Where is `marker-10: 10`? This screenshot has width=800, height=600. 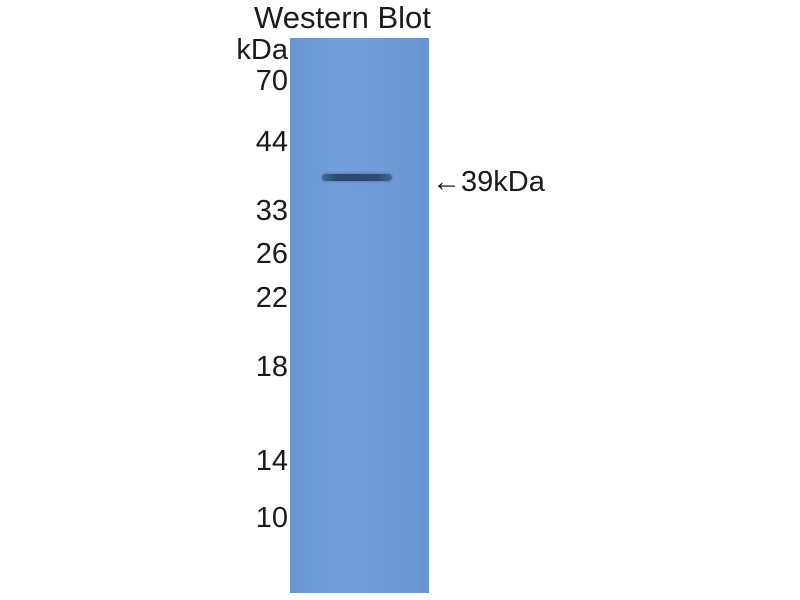 marker-10: 10 is located at coordinates (271, 518).